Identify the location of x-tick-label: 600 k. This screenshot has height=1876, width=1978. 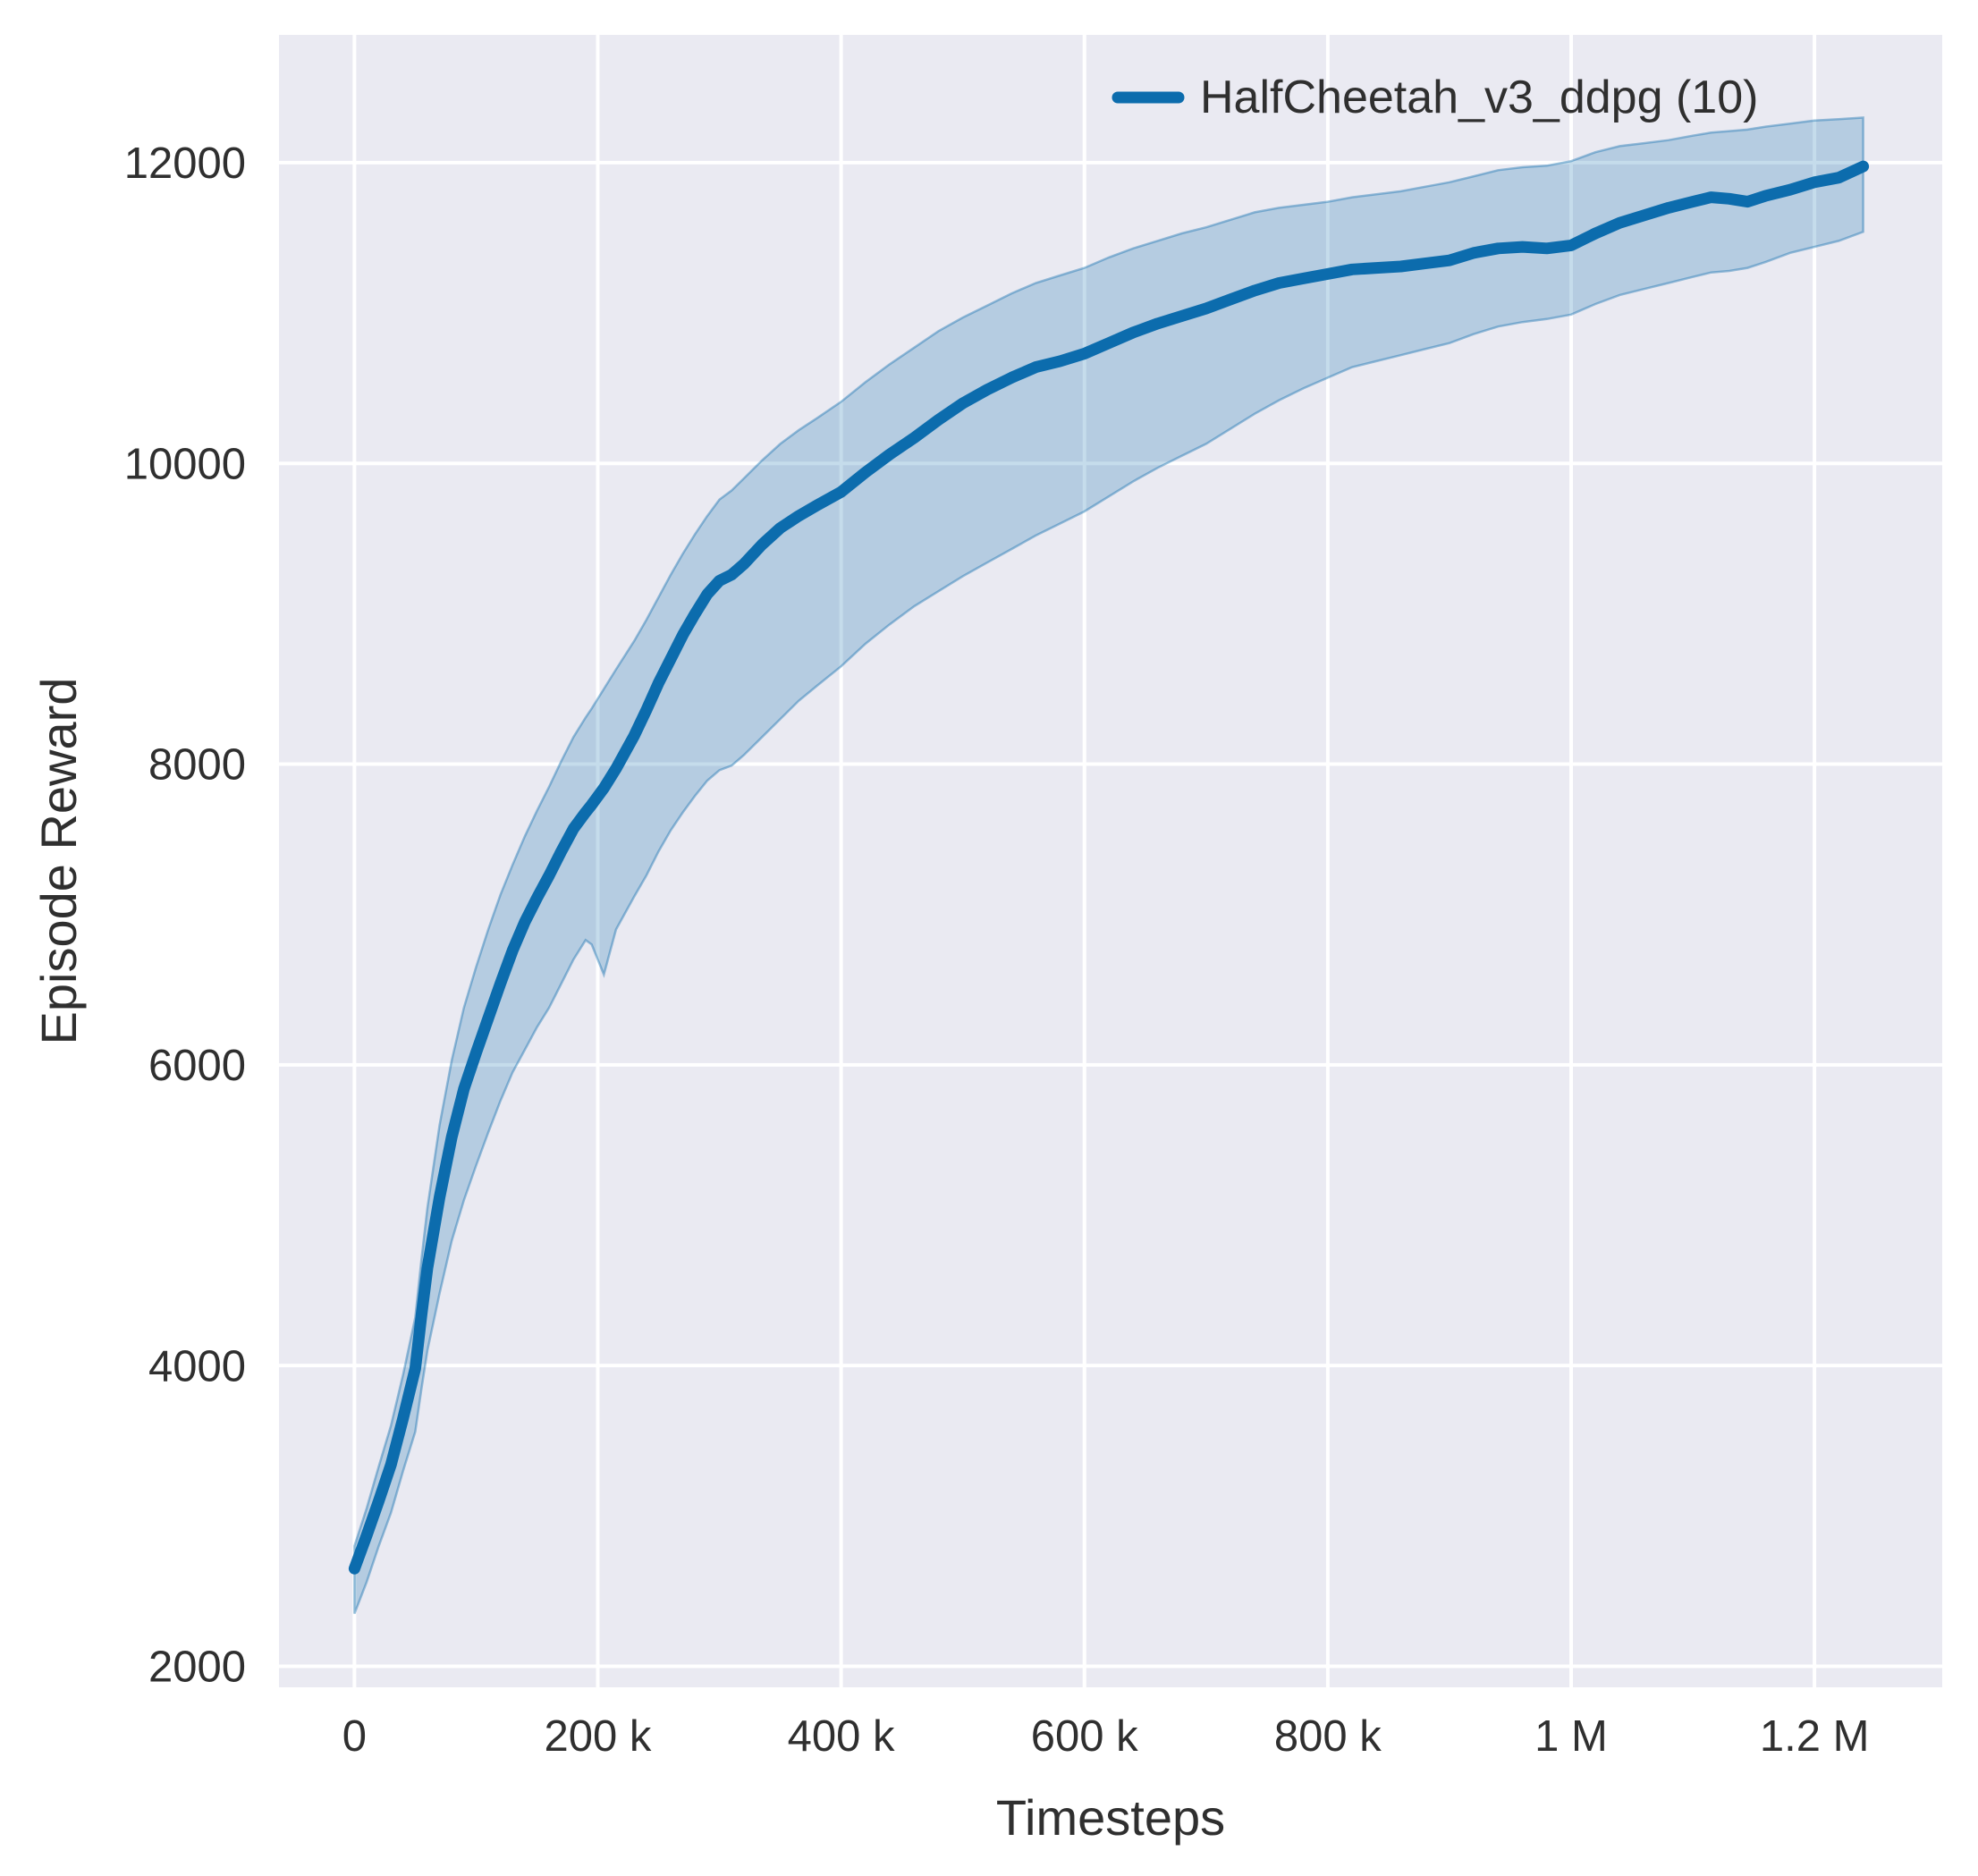
(1084, 1736).